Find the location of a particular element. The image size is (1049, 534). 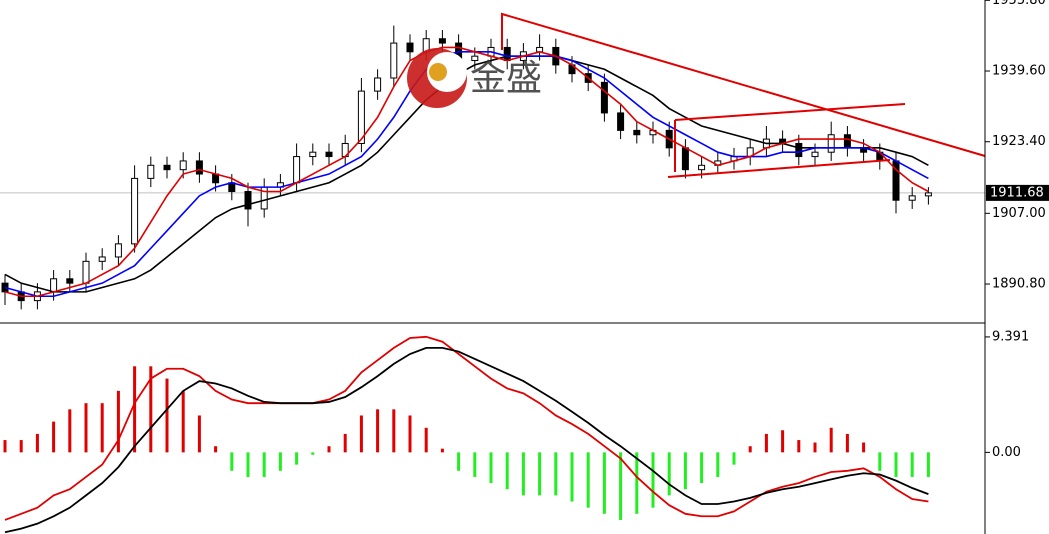

channel-bottom is located at coordinates (779, 168).